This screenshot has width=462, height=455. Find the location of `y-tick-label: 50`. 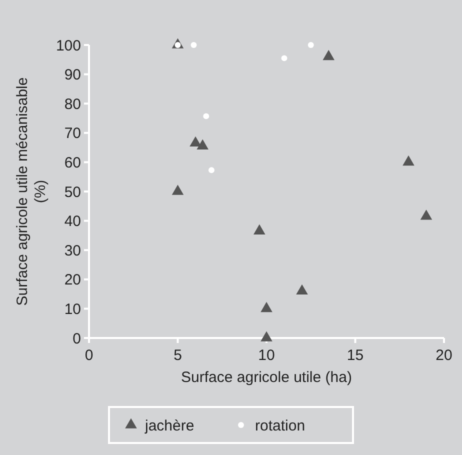

y-tick-label: 50 is located at coordinates (72, 192).